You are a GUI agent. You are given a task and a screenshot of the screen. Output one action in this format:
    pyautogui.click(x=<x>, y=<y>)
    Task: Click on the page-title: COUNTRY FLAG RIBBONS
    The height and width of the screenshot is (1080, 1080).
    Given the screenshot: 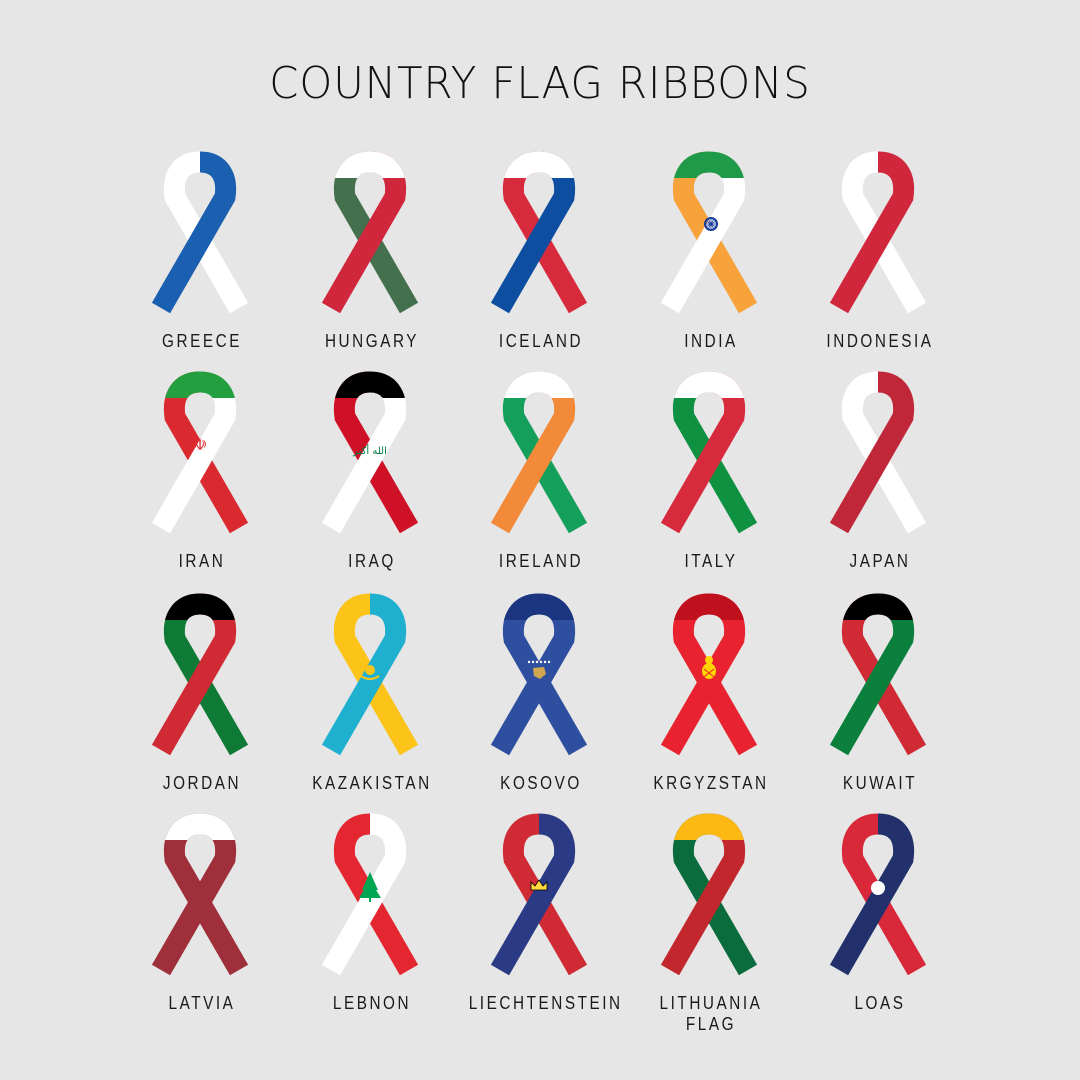 What is the action you would take?
    pyautogui.click(x=540, y=83)
    